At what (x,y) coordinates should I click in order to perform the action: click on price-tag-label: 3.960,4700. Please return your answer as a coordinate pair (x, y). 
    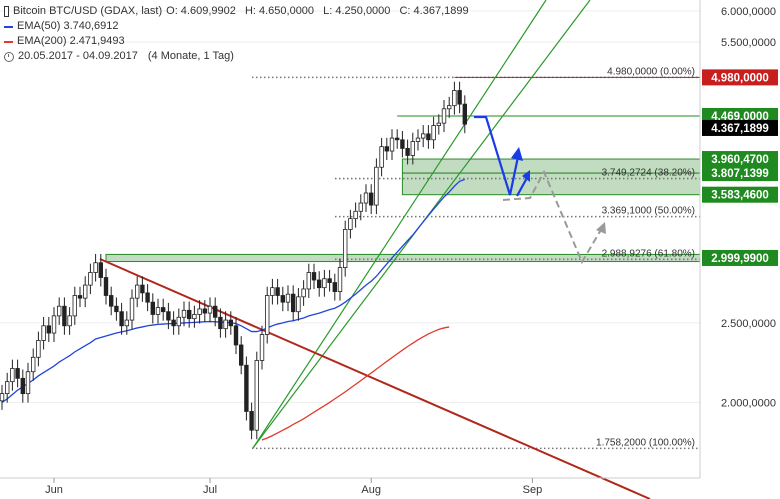
    Looking at the image, I should click on (740, 160).